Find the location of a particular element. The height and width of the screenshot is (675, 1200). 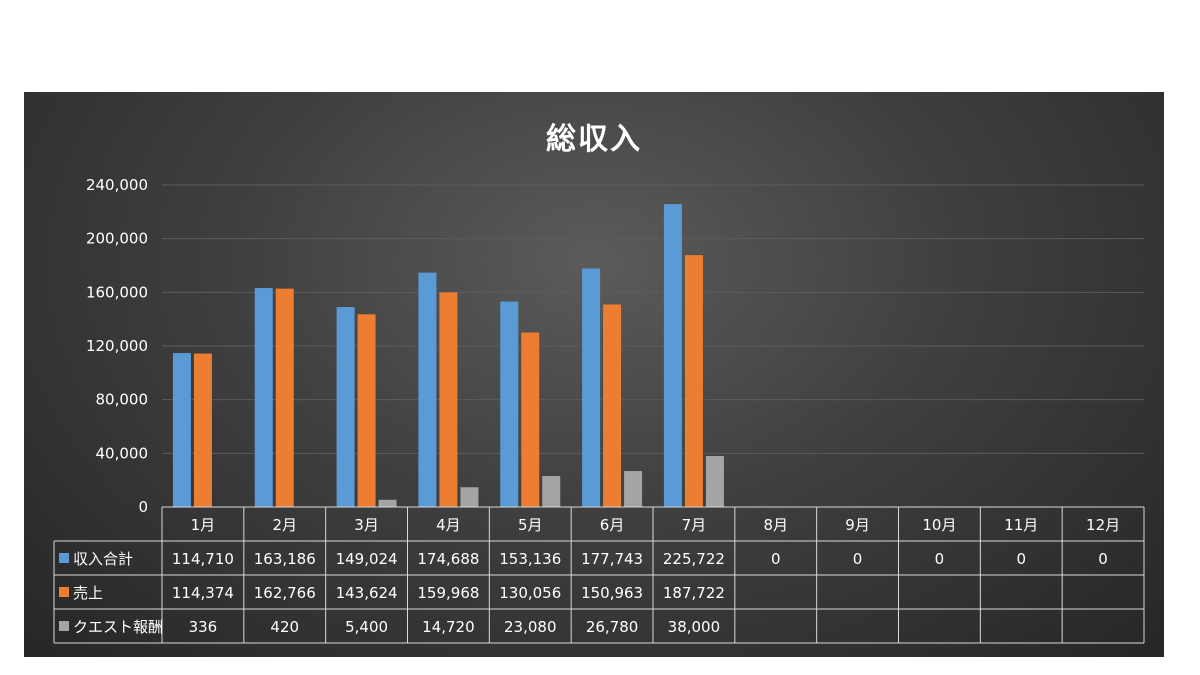

y-tick-label: 120,000 is located at coordinates (117, 346).